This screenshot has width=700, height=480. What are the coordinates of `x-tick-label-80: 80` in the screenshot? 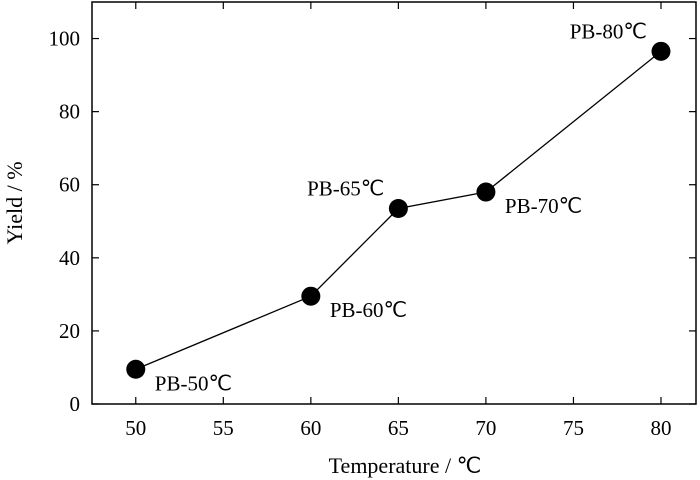 It's located at (660, 428).